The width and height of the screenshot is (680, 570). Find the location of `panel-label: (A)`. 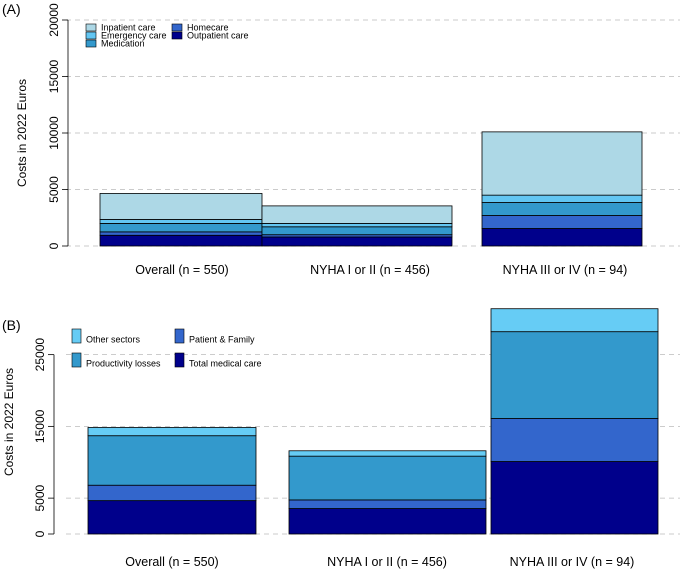

panel-label: (A) is located at coordinates (11, 9).